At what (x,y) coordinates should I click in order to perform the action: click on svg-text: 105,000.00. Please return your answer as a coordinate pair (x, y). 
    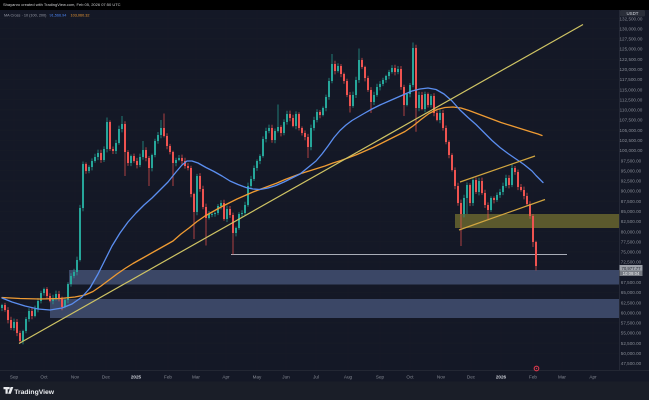
    Looking at the image, I should click on (631, 130).